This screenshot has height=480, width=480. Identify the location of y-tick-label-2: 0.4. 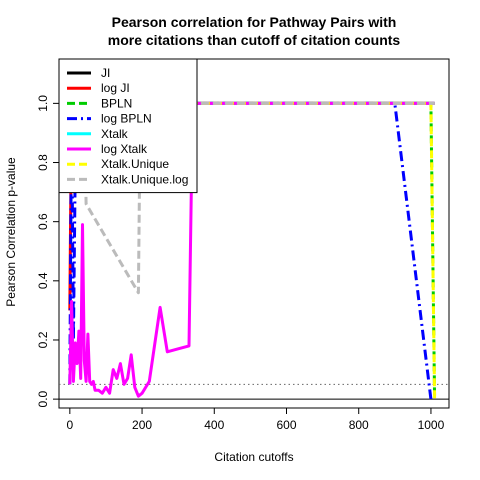
(43, 280).